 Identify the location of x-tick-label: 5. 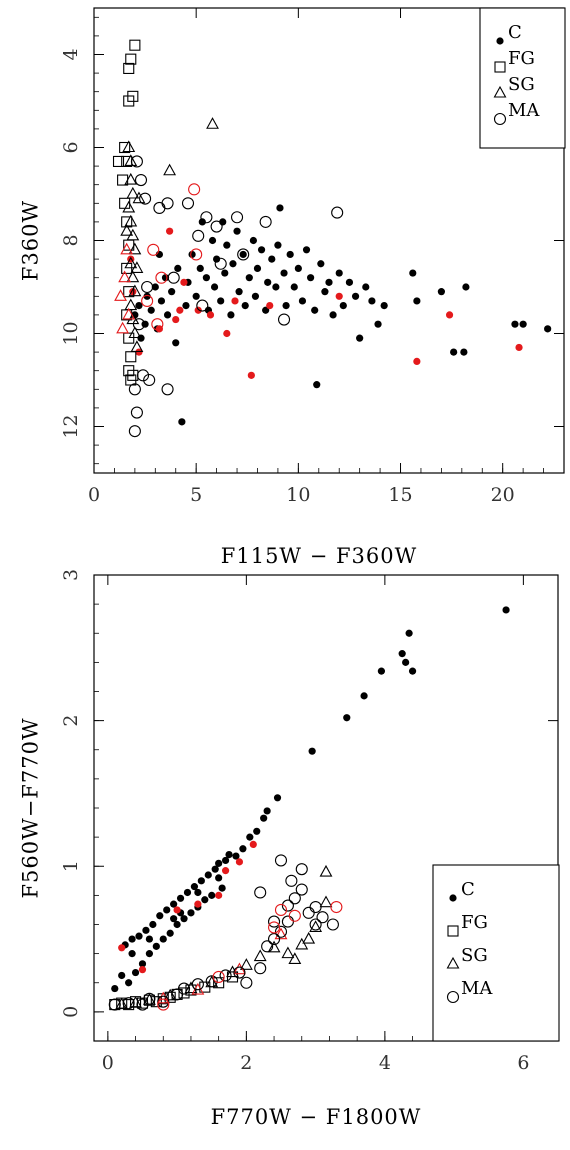
(196, 495).